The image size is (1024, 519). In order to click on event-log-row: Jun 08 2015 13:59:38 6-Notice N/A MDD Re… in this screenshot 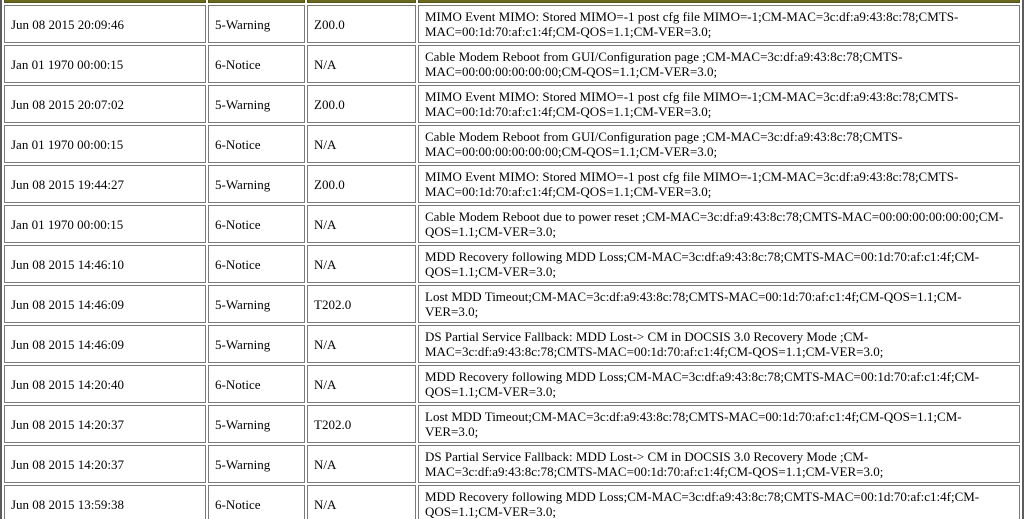, I will do `click(512, 502)`.